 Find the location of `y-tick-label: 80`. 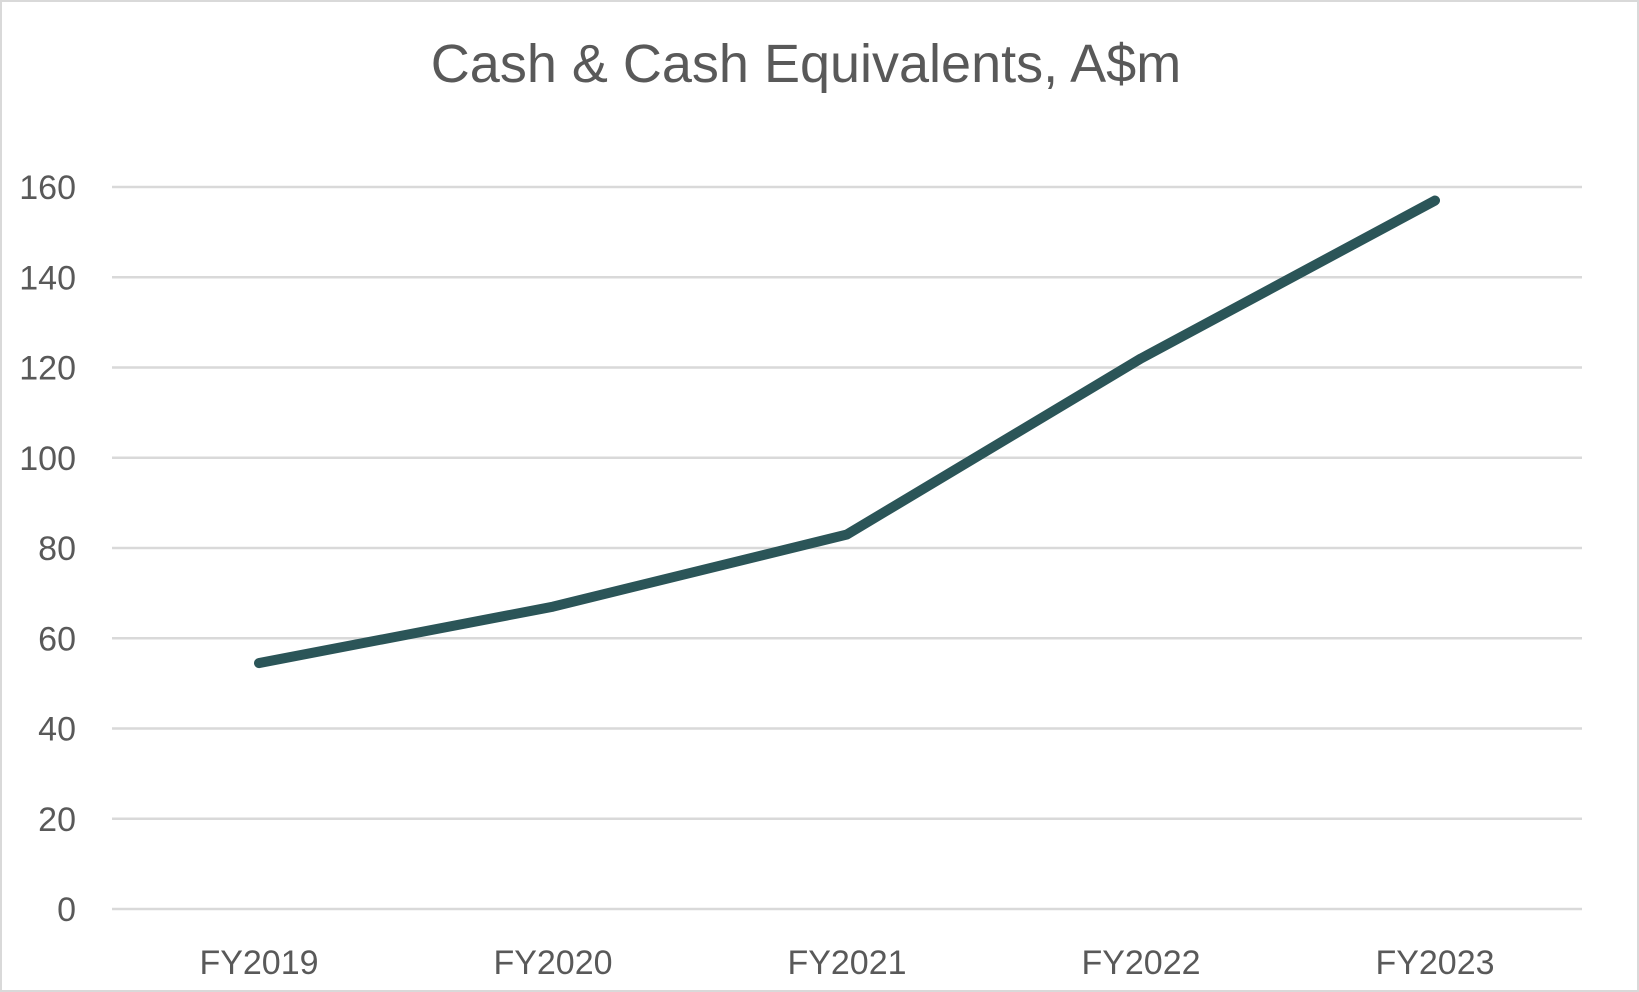

y-tick-label: 80 is located at coordinates (57, 549).